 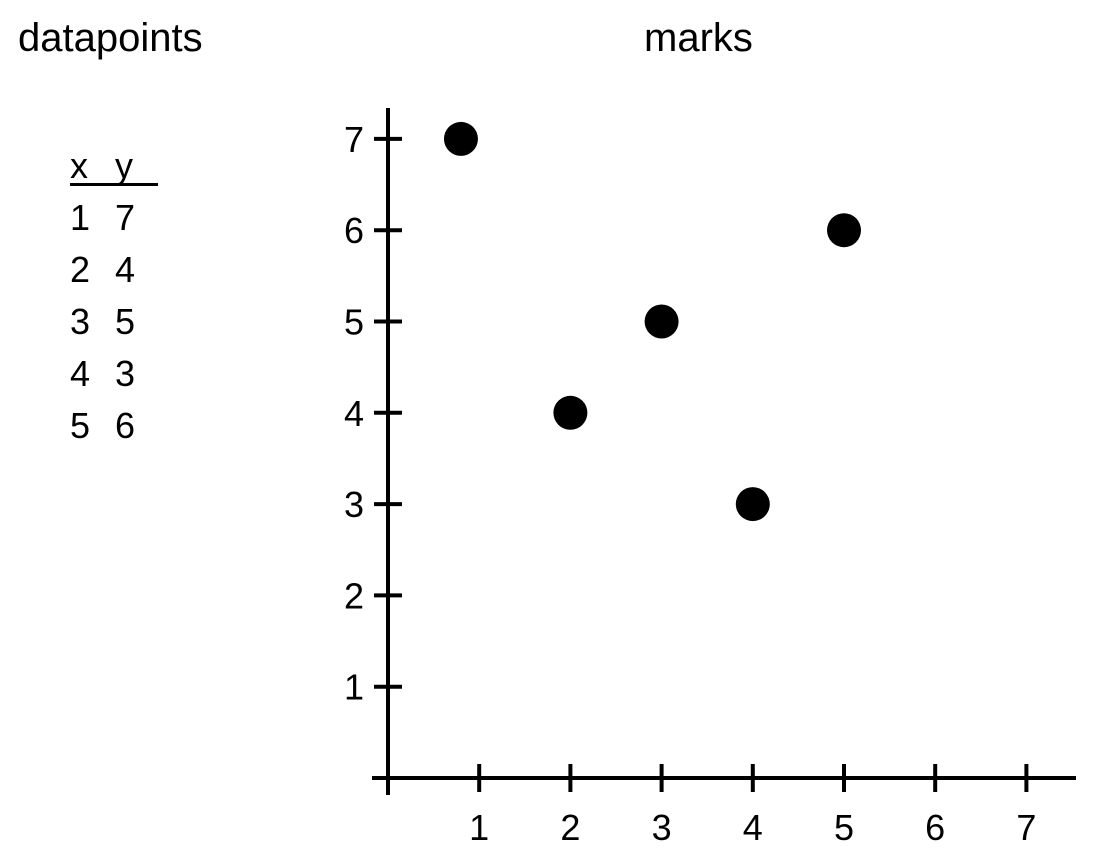 I want to click on x-tick-label: 2, so click(x=570, y=827).